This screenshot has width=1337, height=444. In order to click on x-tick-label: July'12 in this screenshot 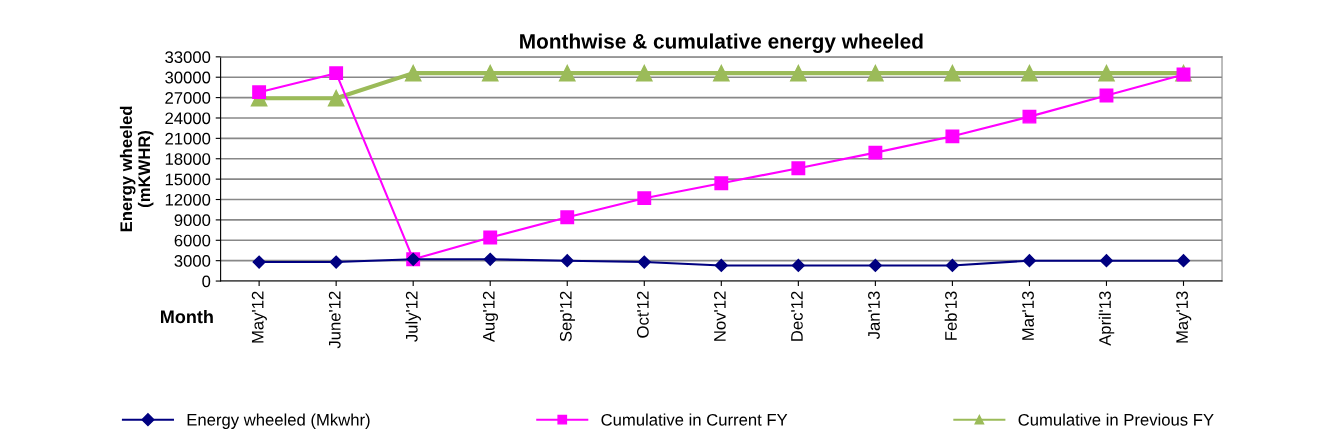, I will do `click(413, 316)`.